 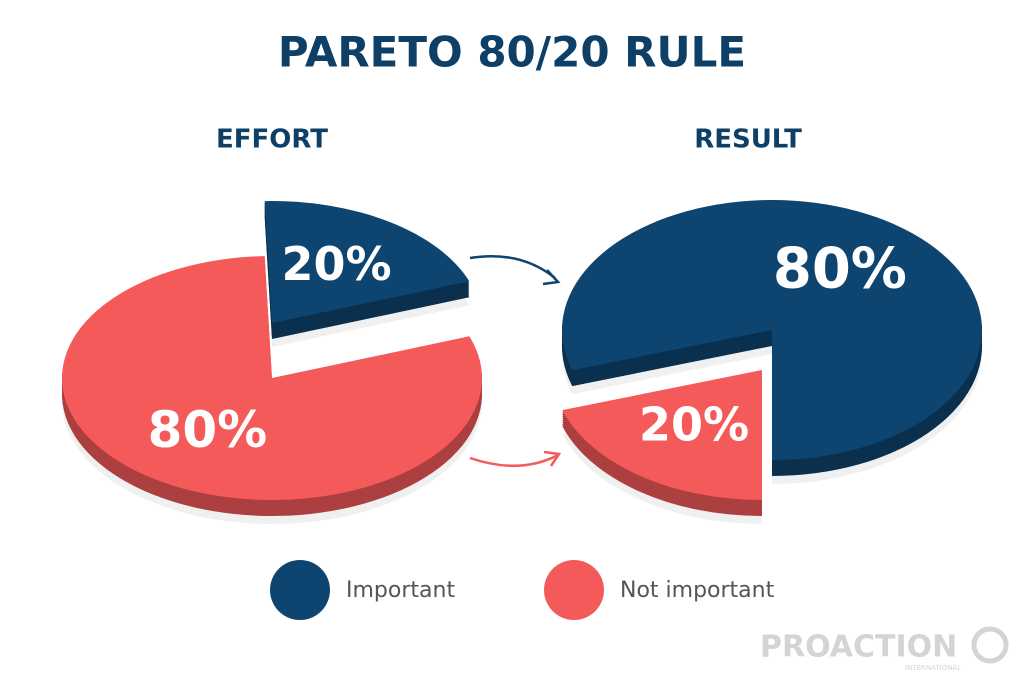 What do you see at coordinates (933, 668) in the screenshot?
I see `logo-tagline: INTERNATIONAL` at bounding box center [933, 668].